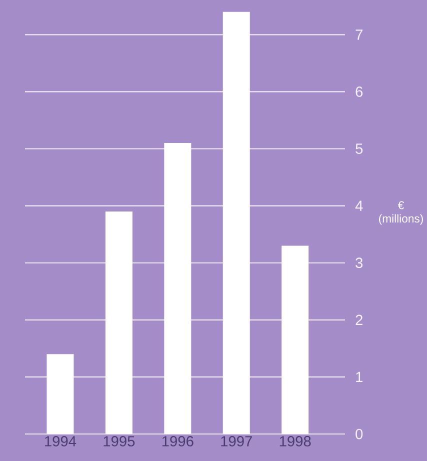 The width and height of the screenshot is (427, 461). What do you see at coordinates (178, 441) in the screenshot?
I see `x-tick-label: 1996` at bounding box center [178, 441].